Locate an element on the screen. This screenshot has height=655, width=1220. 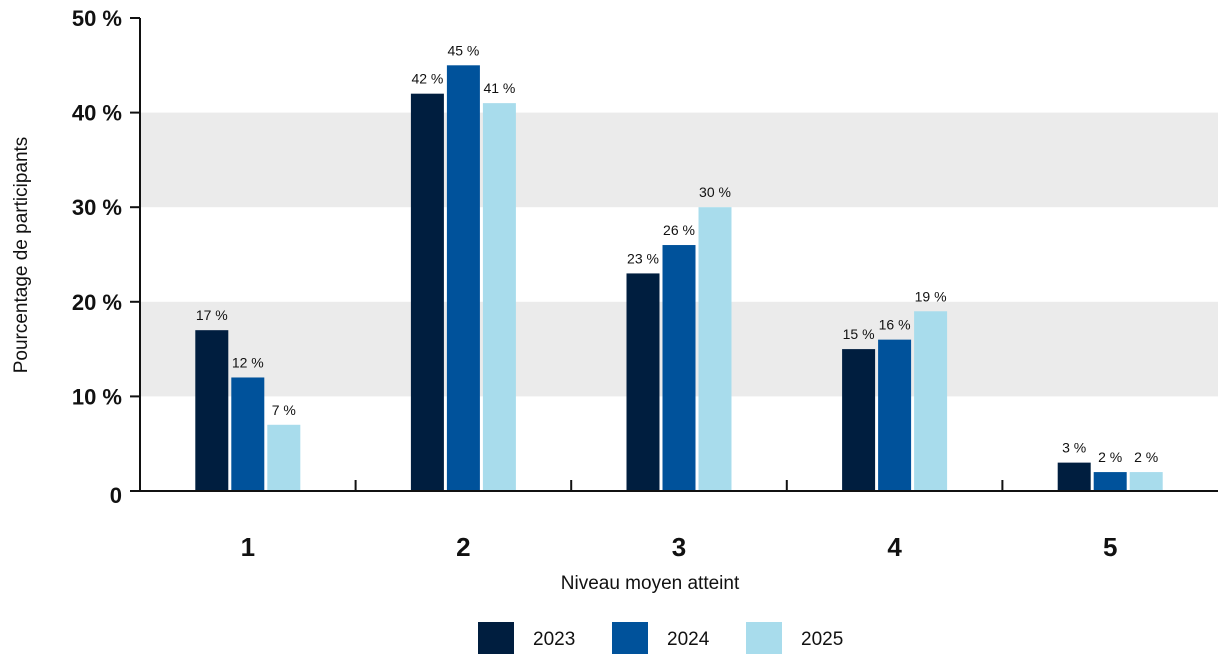
legend-swatch-2025 is located at coordinates (764, 638).